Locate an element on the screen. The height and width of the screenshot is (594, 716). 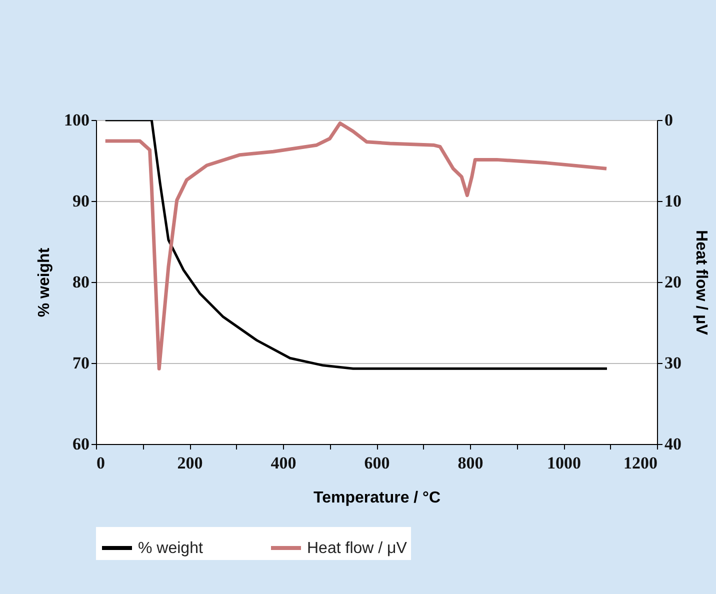
y2-tick-label: 20 is located at coordinates (673, 282).